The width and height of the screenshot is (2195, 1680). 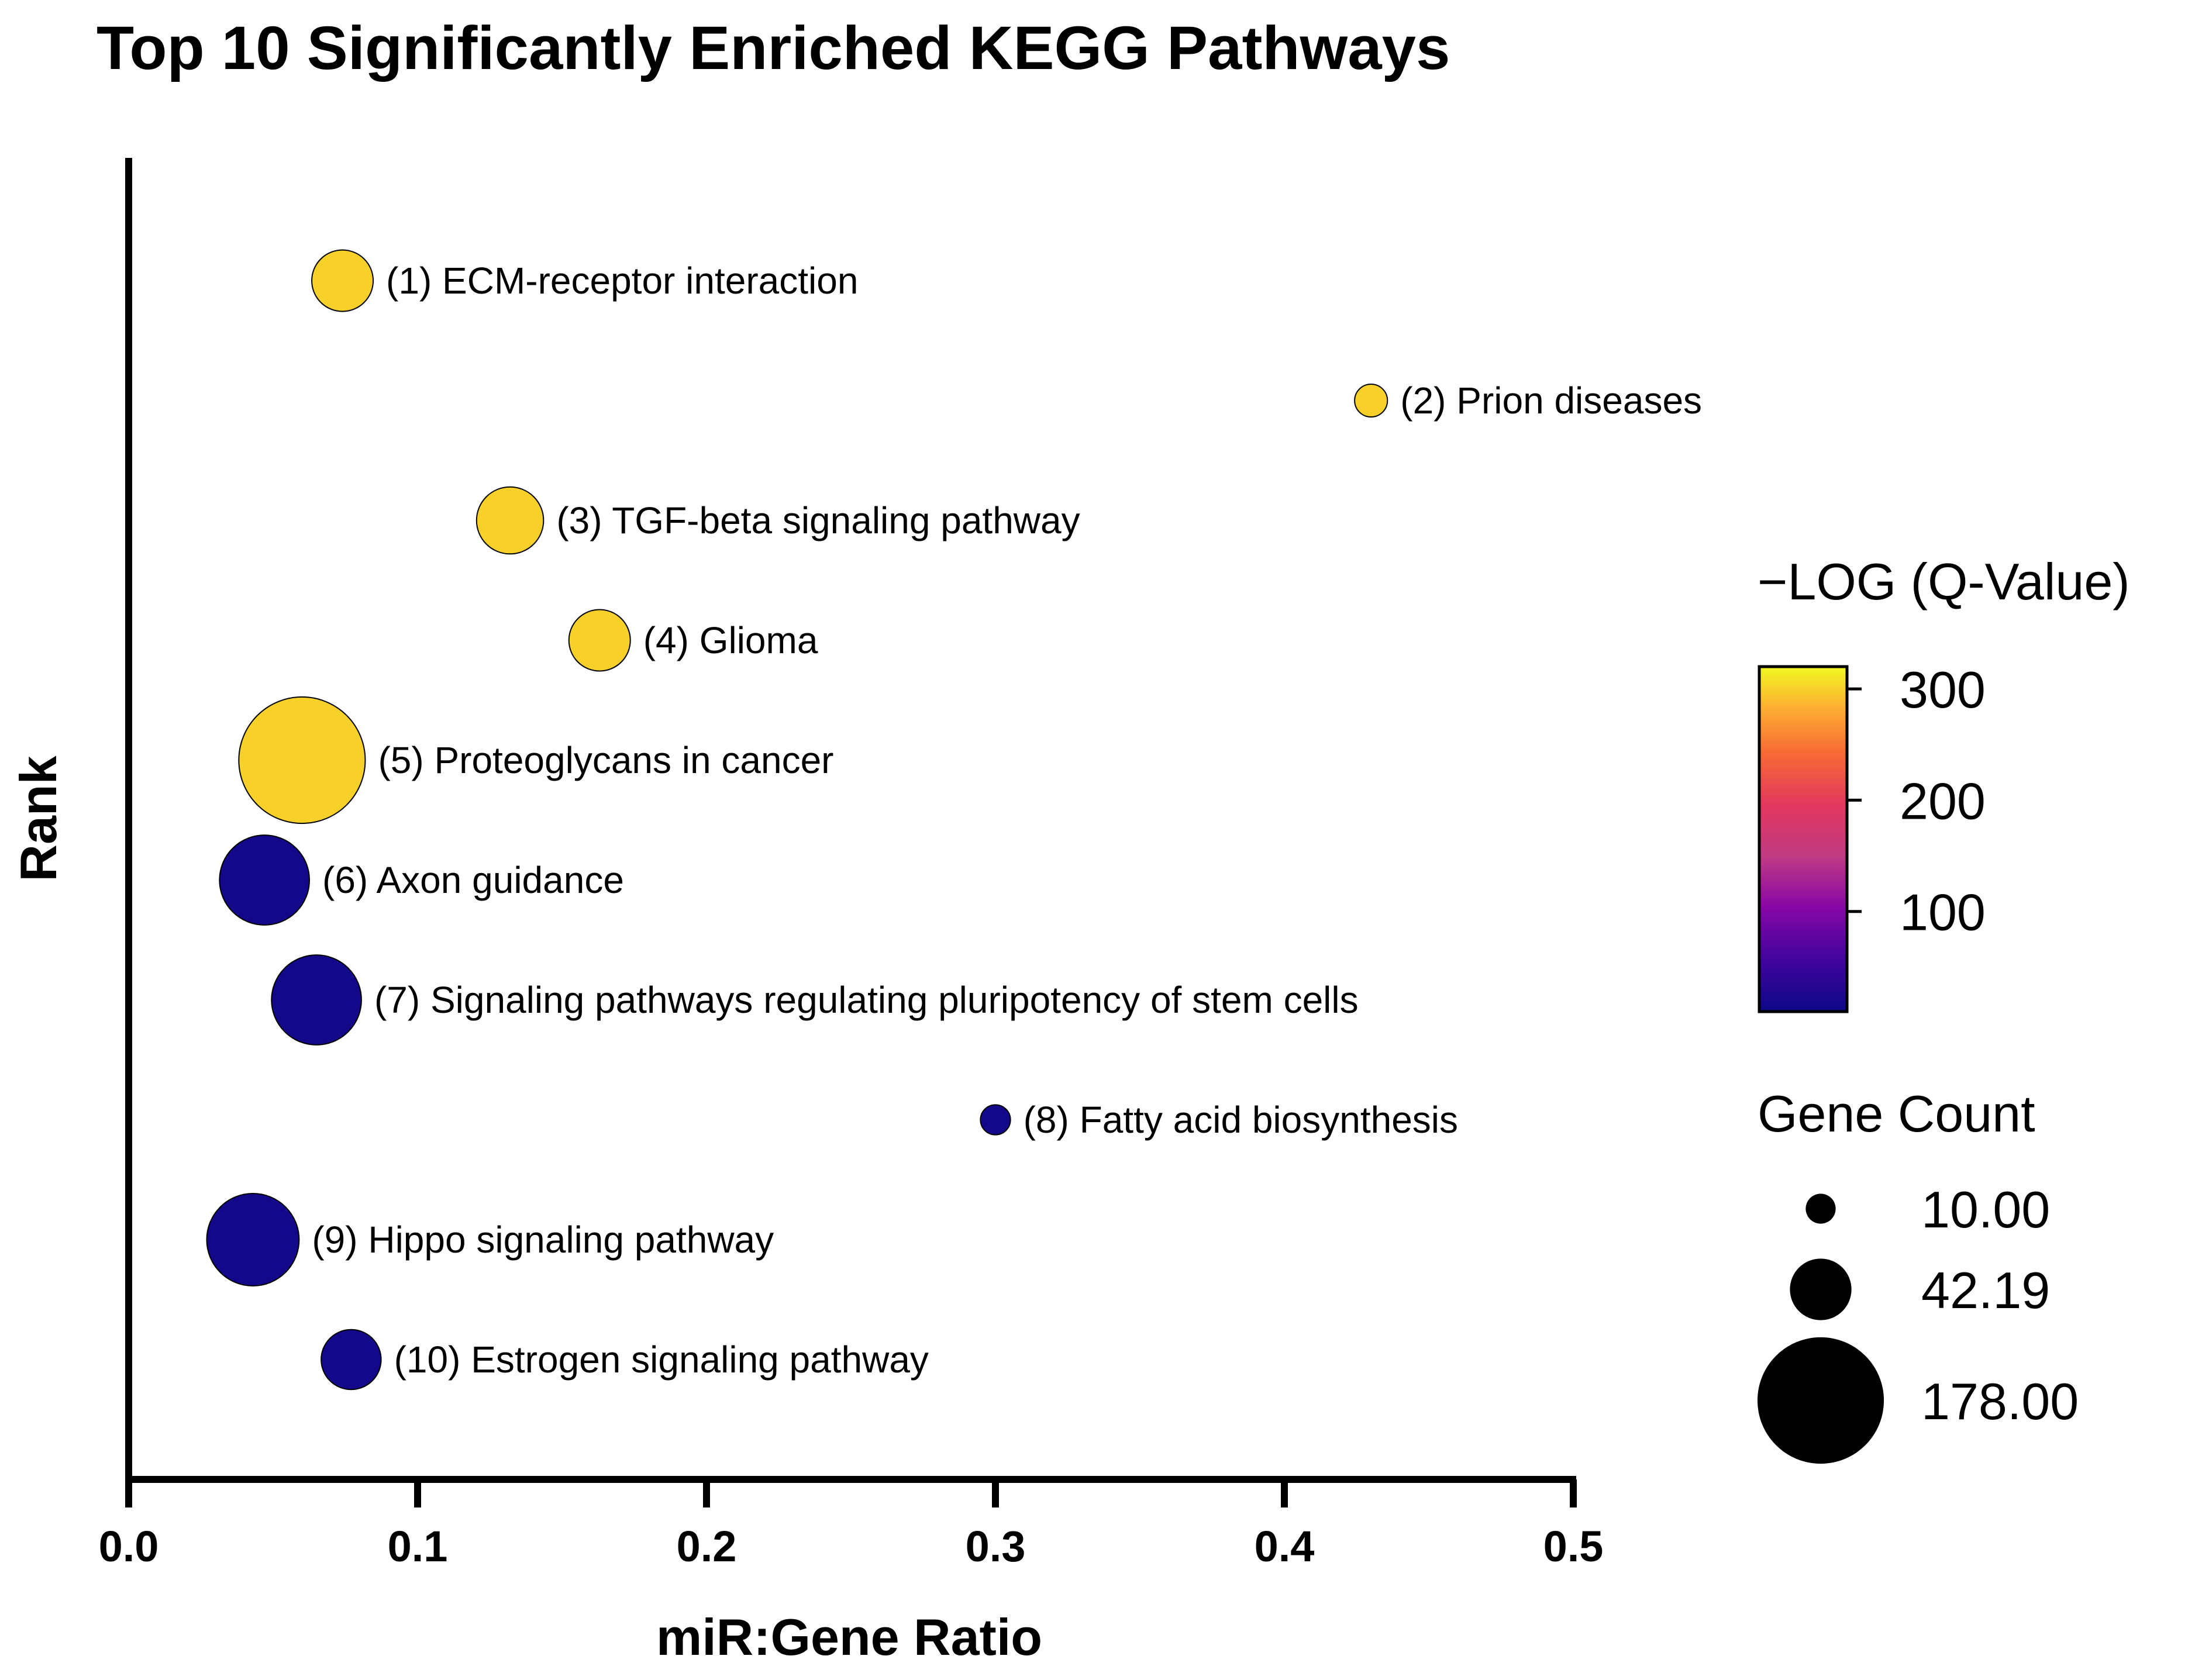 What do you see at coordinates (851, 1525) in the screenshot?
I see `x-ticks: 0.0 0.1 0.2 0.3 0.4 0.5` at bounding box center [851, 1525].